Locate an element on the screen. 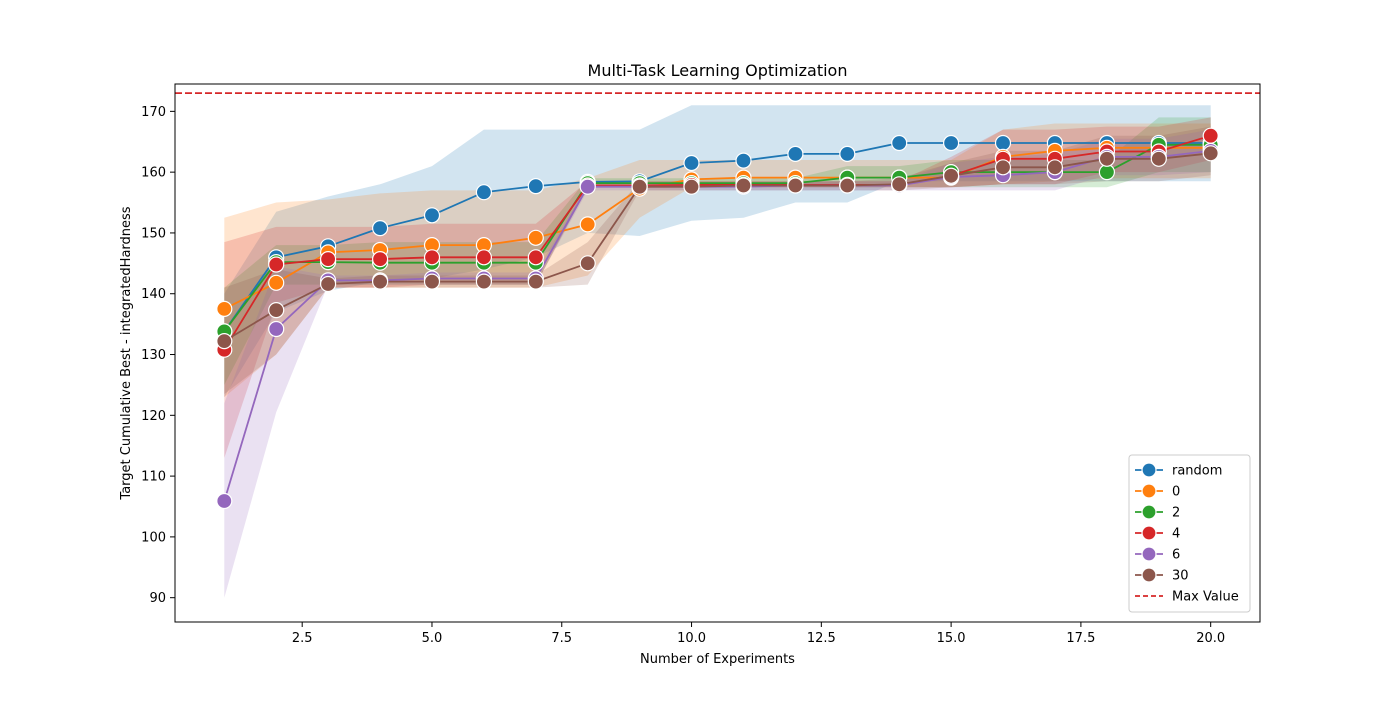  legend-marker-random is located at coordinates (1149, 470).